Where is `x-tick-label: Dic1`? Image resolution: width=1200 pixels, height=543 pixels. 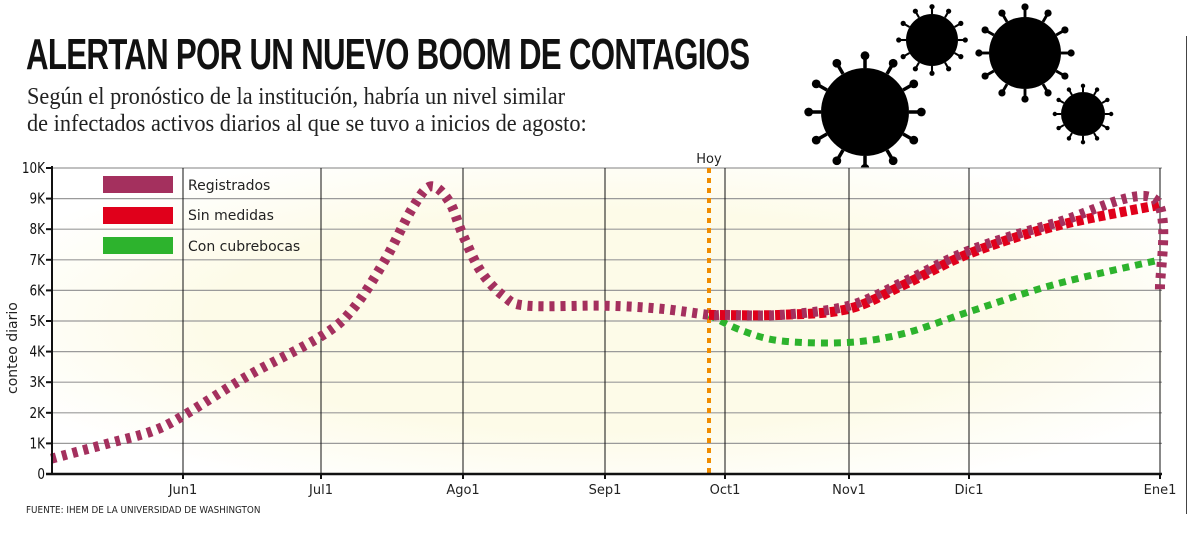 x-tick-label: Dic1 is located at coordinates (968, 490).